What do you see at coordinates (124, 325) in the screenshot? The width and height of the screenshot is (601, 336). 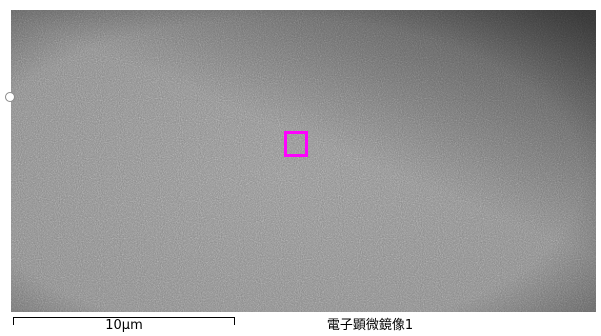 I see `scale-bar-label: 10μm` at bounding box center [124, 325].